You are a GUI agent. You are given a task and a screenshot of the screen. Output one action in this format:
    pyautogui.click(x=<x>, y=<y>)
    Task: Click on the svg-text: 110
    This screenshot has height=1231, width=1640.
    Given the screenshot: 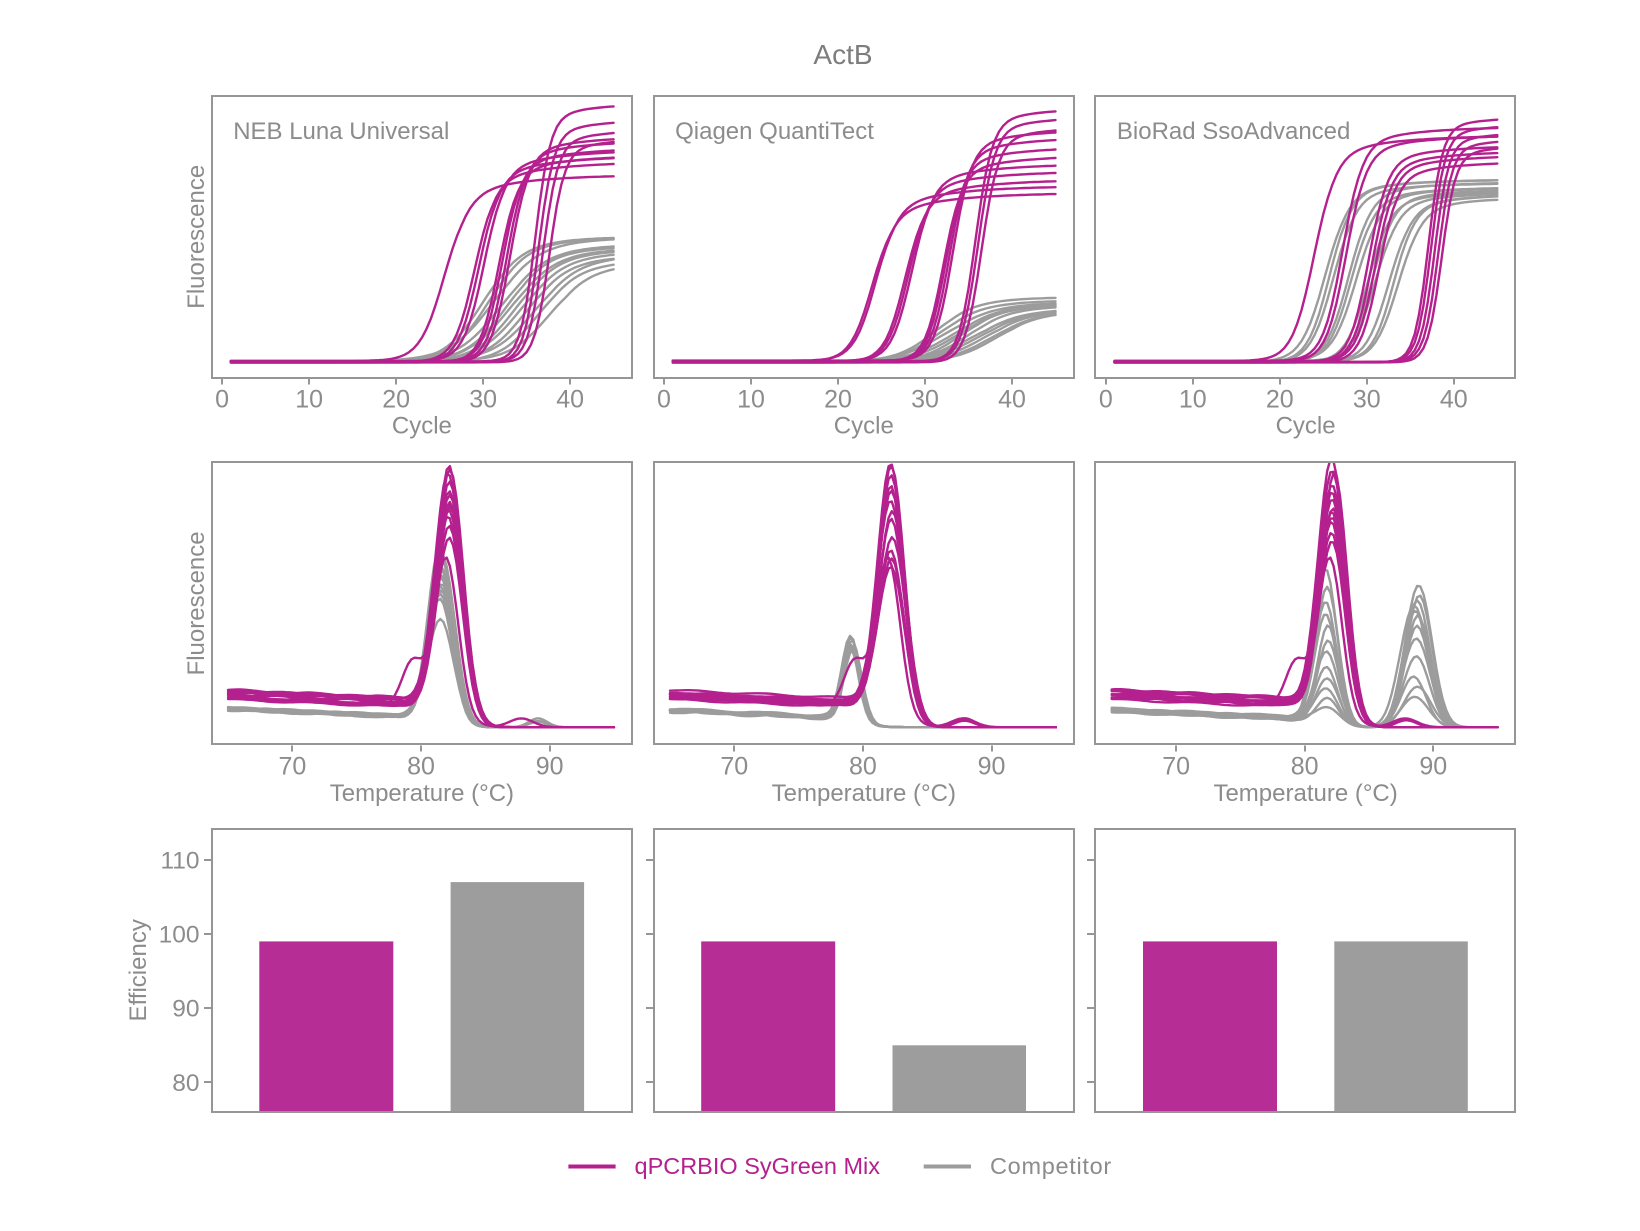 What is the action you would take?
    pyautogui.click(x=179, y=860)
    